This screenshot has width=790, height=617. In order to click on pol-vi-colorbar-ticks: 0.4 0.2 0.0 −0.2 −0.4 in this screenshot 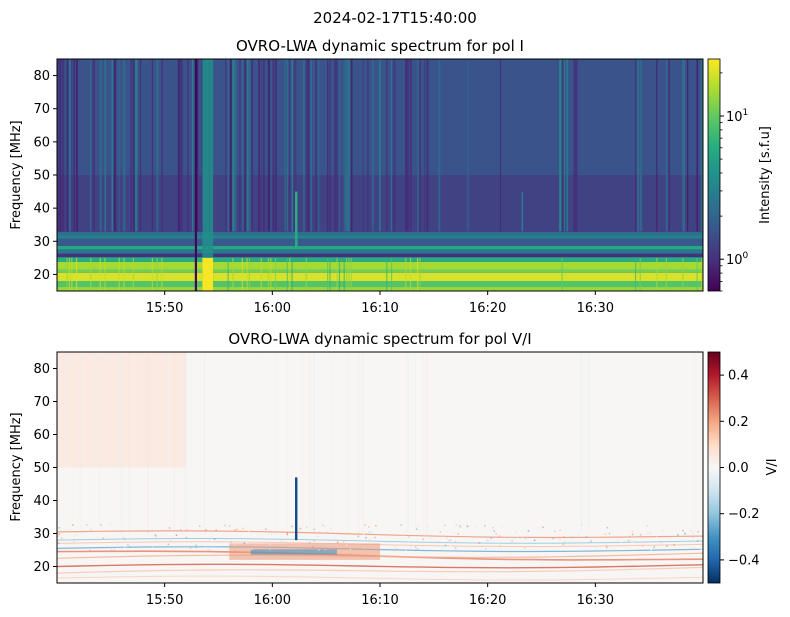, I will do `click(740, 468)`.